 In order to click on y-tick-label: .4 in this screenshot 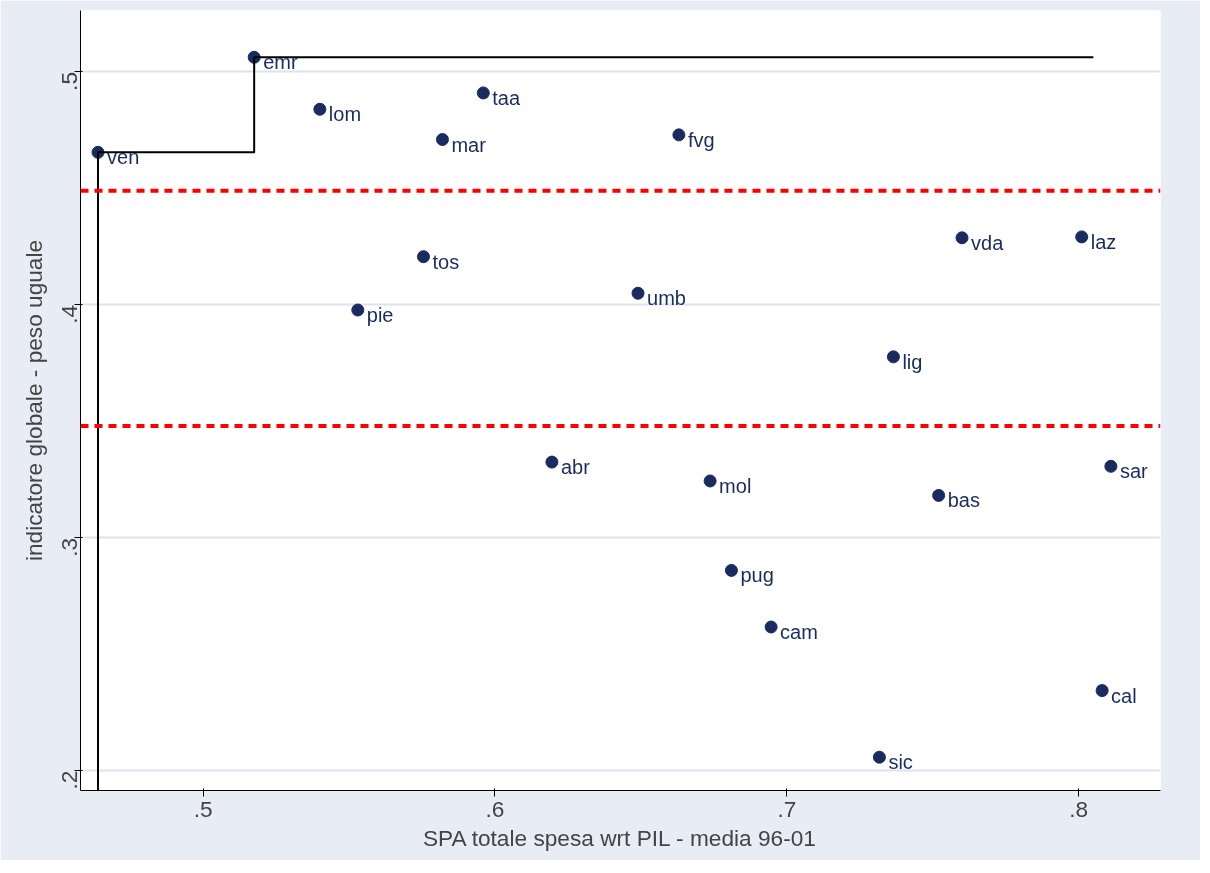, I will do `click(69, 314)`.